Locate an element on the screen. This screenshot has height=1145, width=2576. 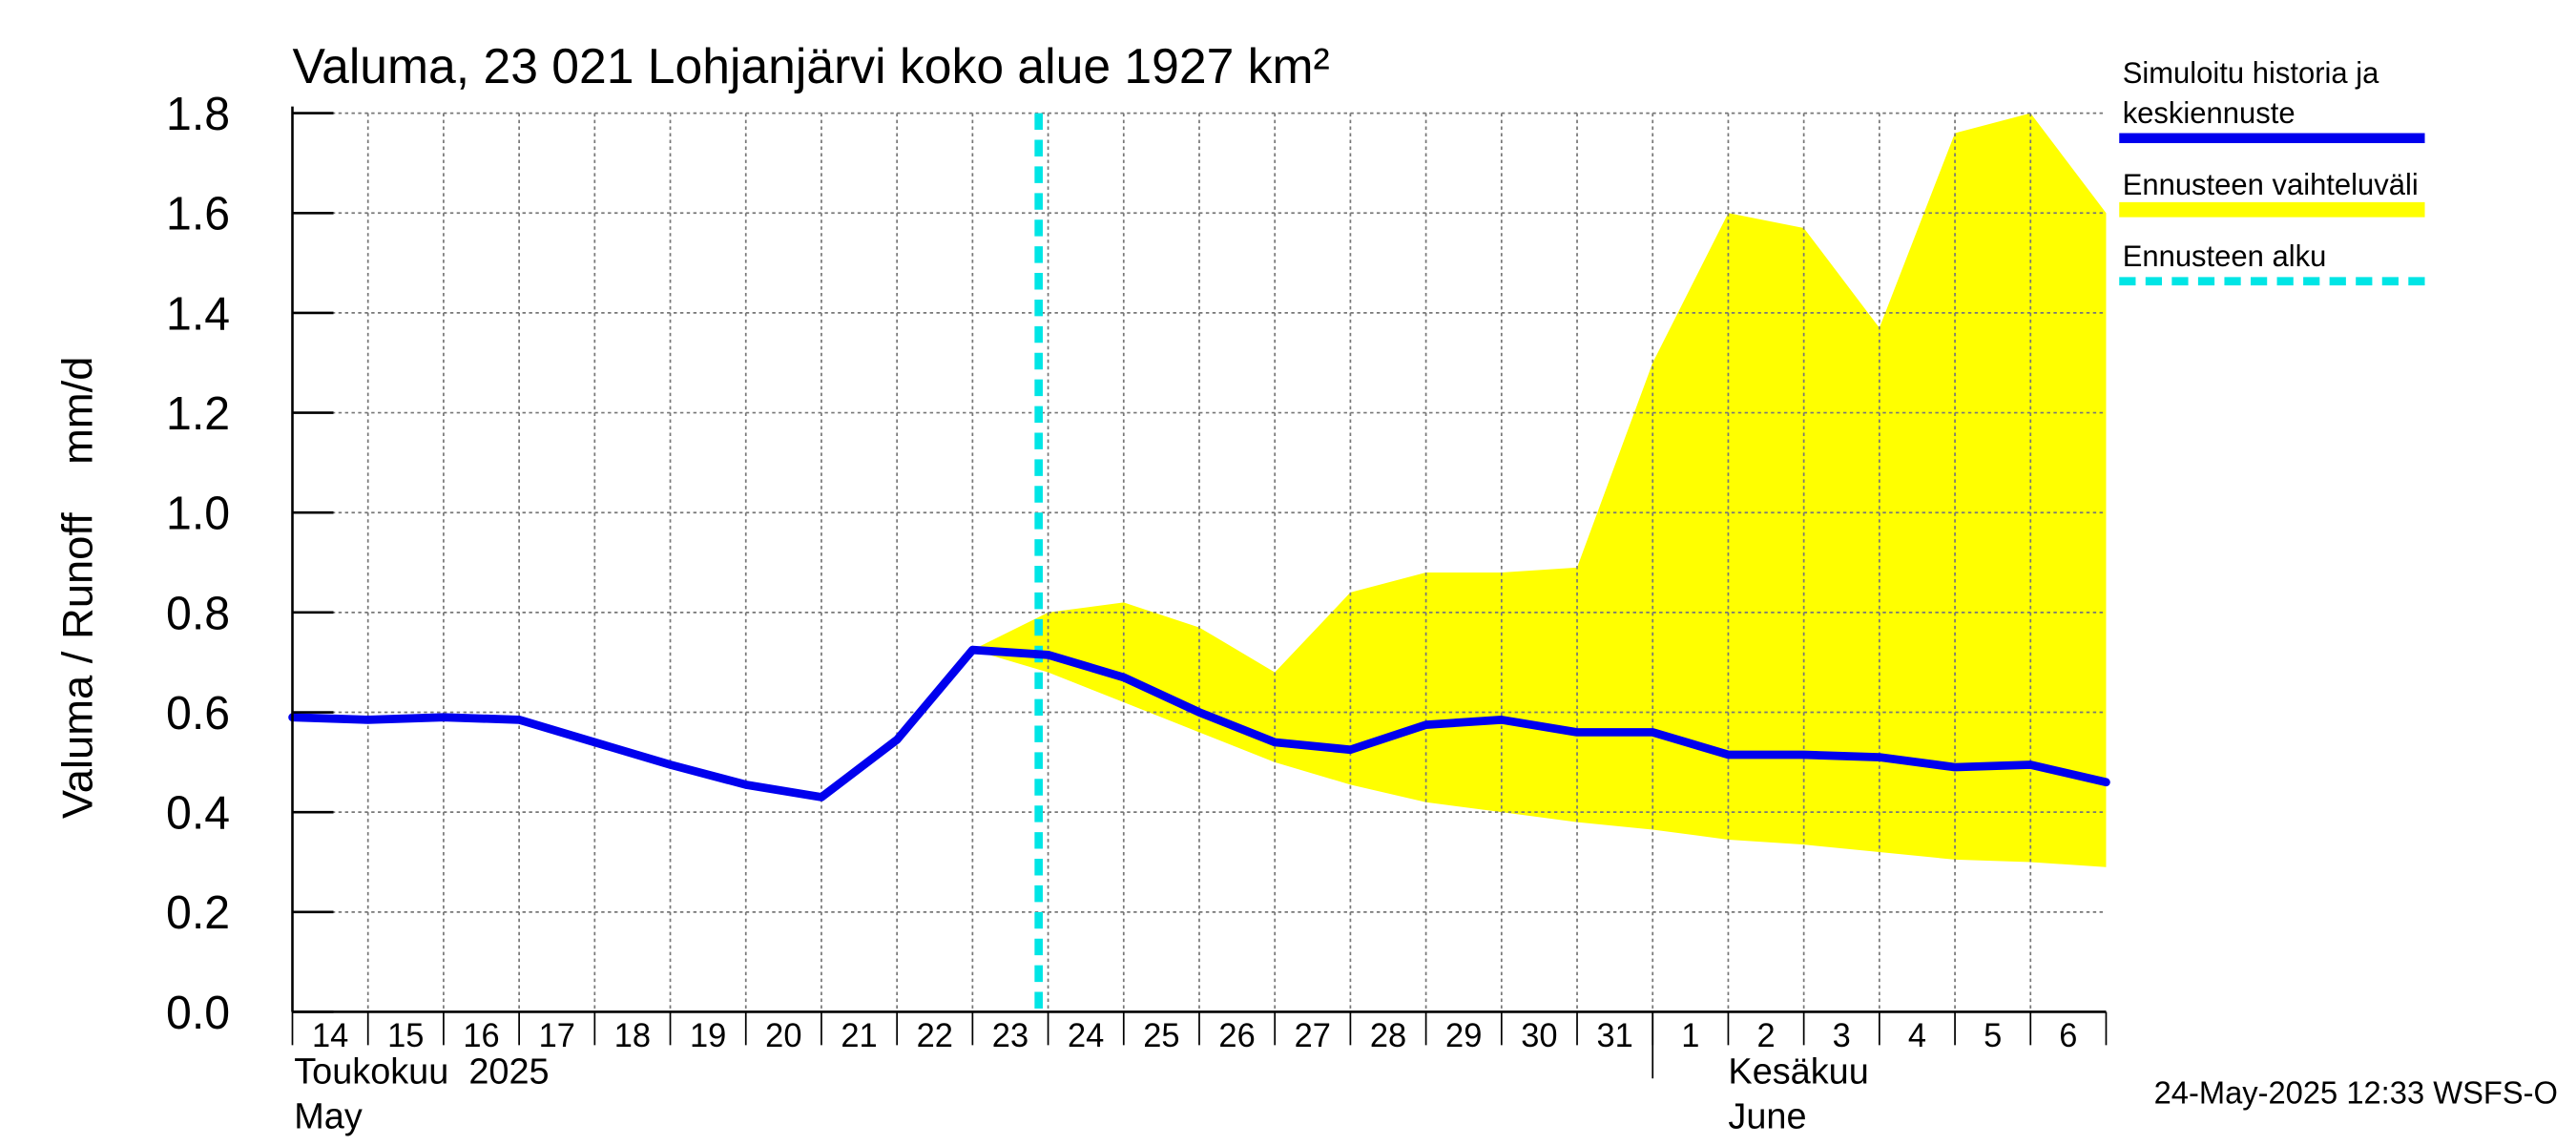
x-tick-label: 29 is located at coordinates (1463, 1036).